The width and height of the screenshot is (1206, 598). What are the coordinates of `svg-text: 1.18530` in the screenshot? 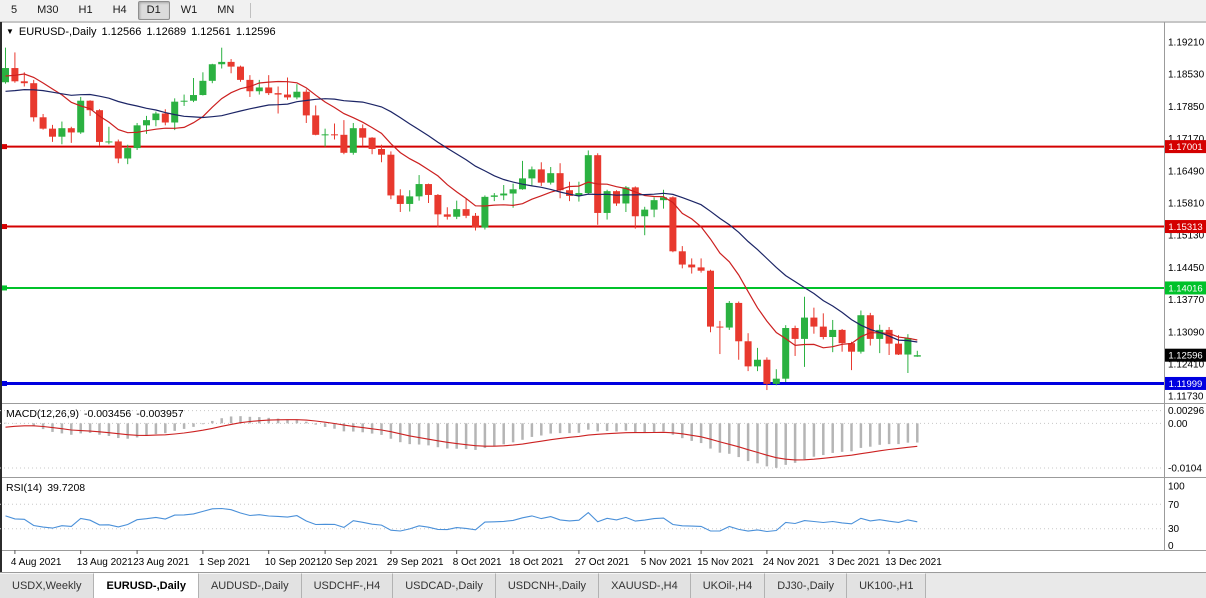 It's located at (1186, 75).